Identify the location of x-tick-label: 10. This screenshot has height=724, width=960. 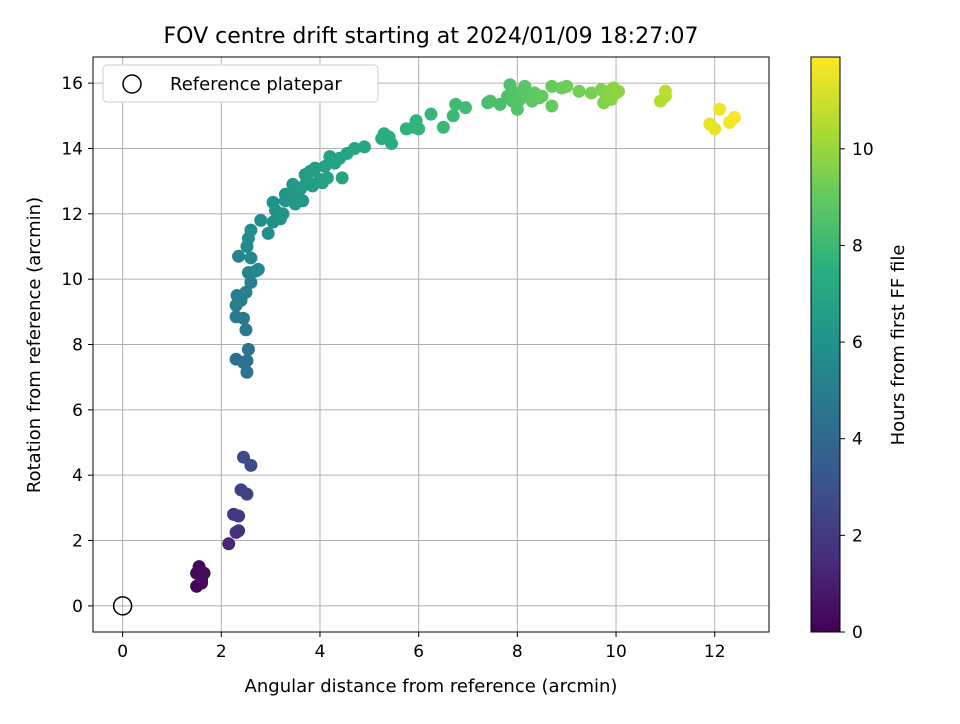
(616, 652).